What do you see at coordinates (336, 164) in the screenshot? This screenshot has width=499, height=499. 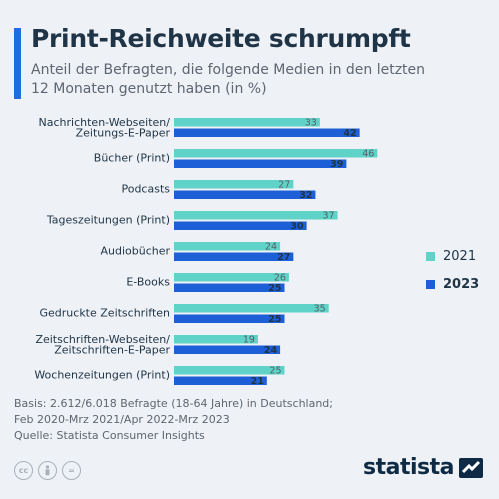 I see `data-label-2023: 39` at bounding box center [336, 164].